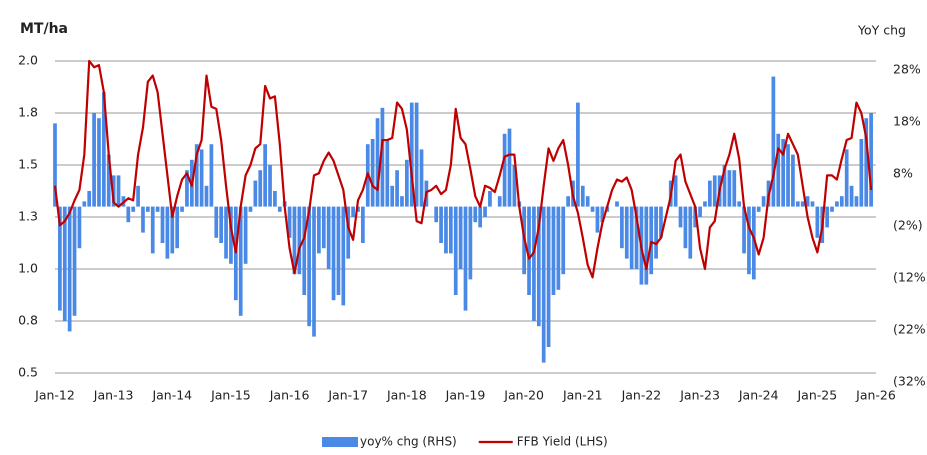  What do you see at coordinates (582, 395) in the screenshot?
I see `x-tick-label: Jan-21` at bounding box center [582, 395].